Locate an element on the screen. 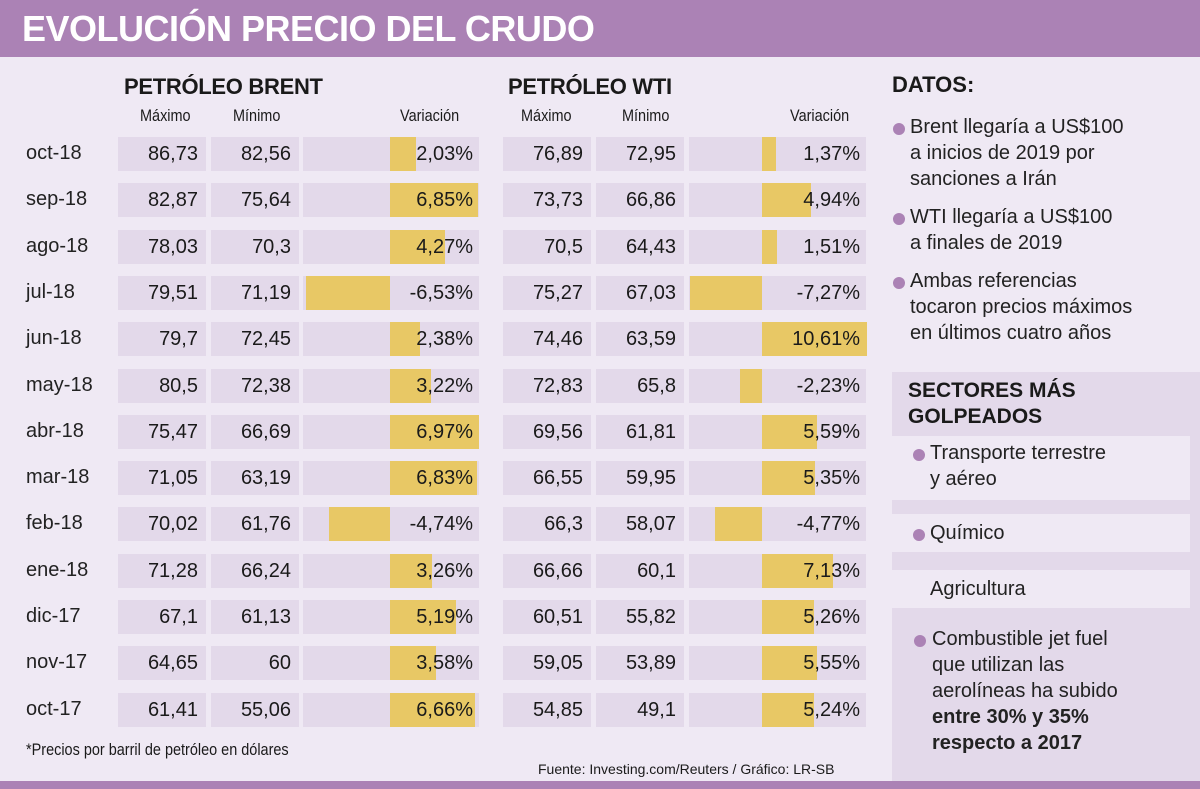  brent-variation-cell: 6,97% is located at coordinates (391, 432).